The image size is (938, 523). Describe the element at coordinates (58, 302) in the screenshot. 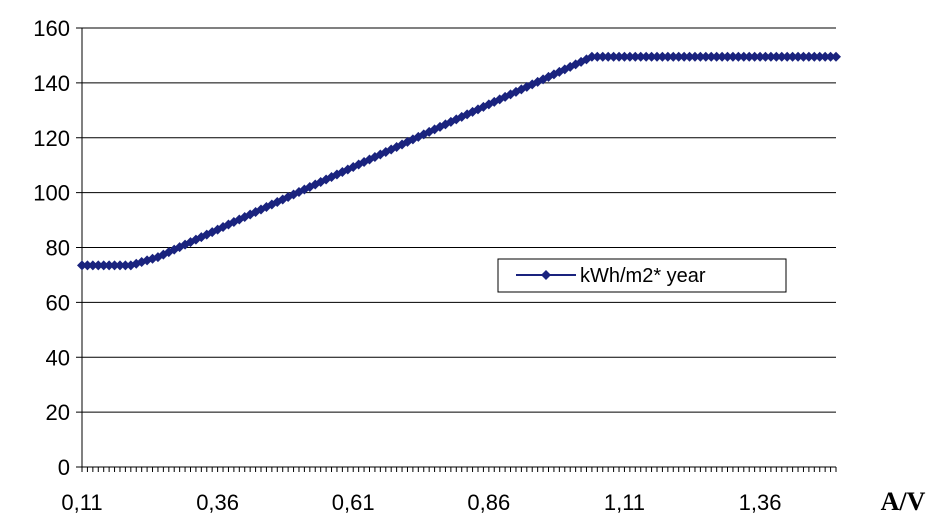

I see `y-tick-label: 60` at that location.